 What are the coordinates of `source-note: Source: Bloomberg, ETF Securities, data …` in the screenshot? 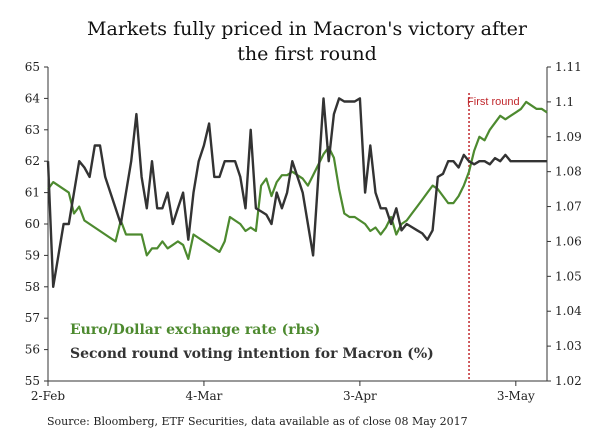 It's located at (257, 421).